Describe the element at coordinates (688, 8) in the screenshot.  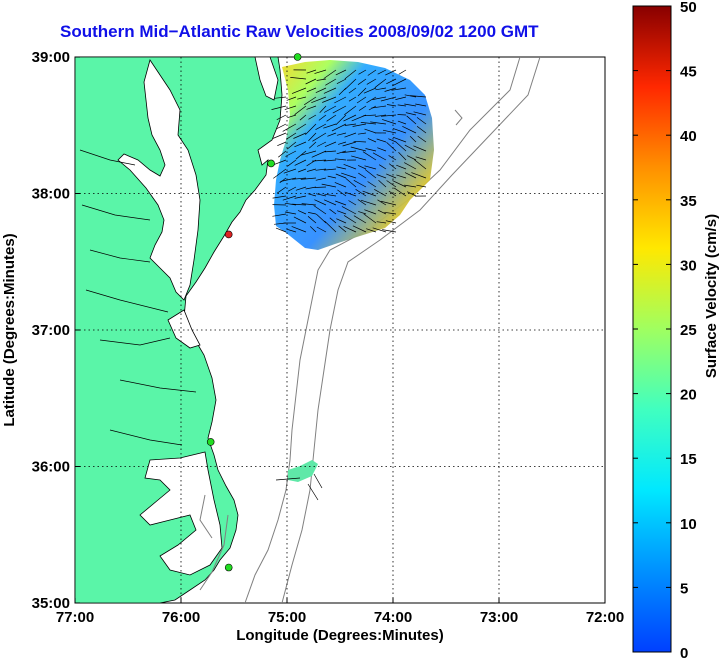
I see `colorbar-tick-label: 50` at that location.